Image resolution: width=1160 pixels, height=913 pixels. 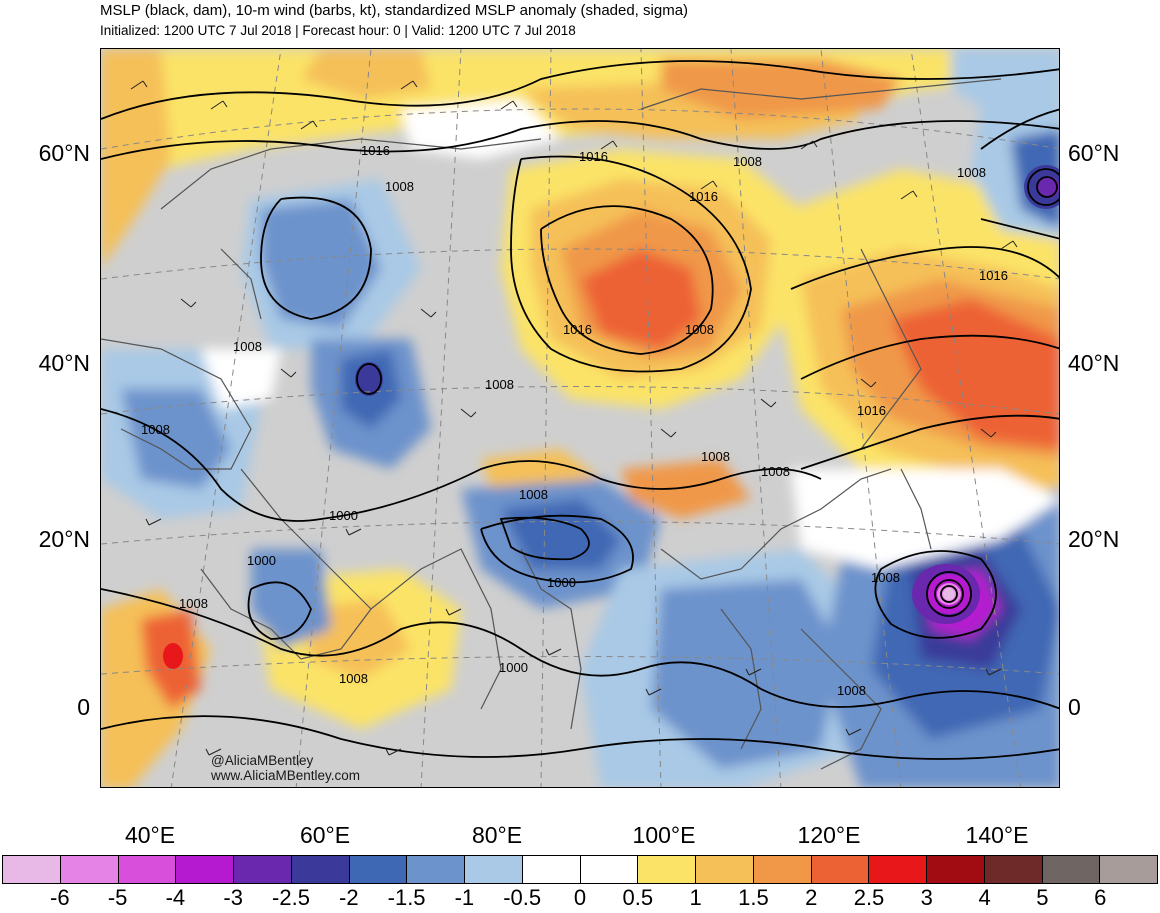 What do you see at coordinates (1042, 897) in the screenshot?
I see `colorbar-tick-label: 5` at bounding box center [1042, 897].